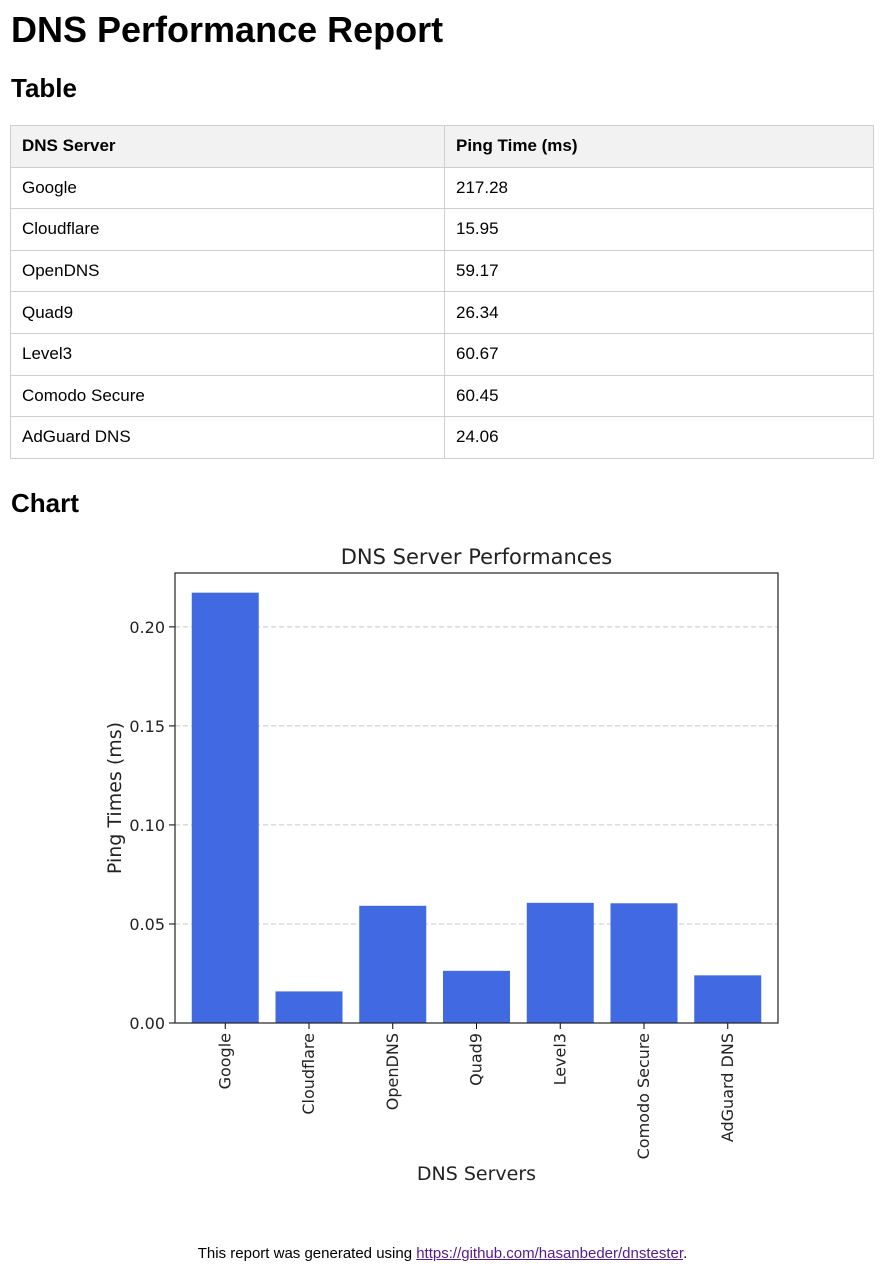  I want to click on page-title: DNS Performance Report, so click(227, 29).